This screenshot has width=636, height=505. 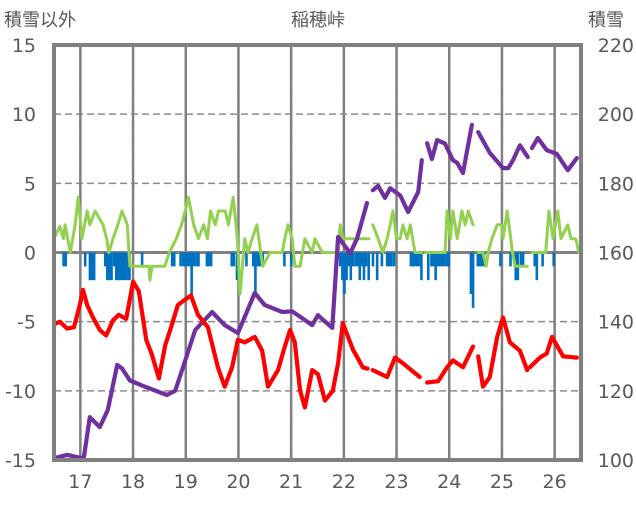 What do you see at coordinates (616, 392) in the screenshot?
I see `right-tick-label: 120` at bounding box center [616, 392].